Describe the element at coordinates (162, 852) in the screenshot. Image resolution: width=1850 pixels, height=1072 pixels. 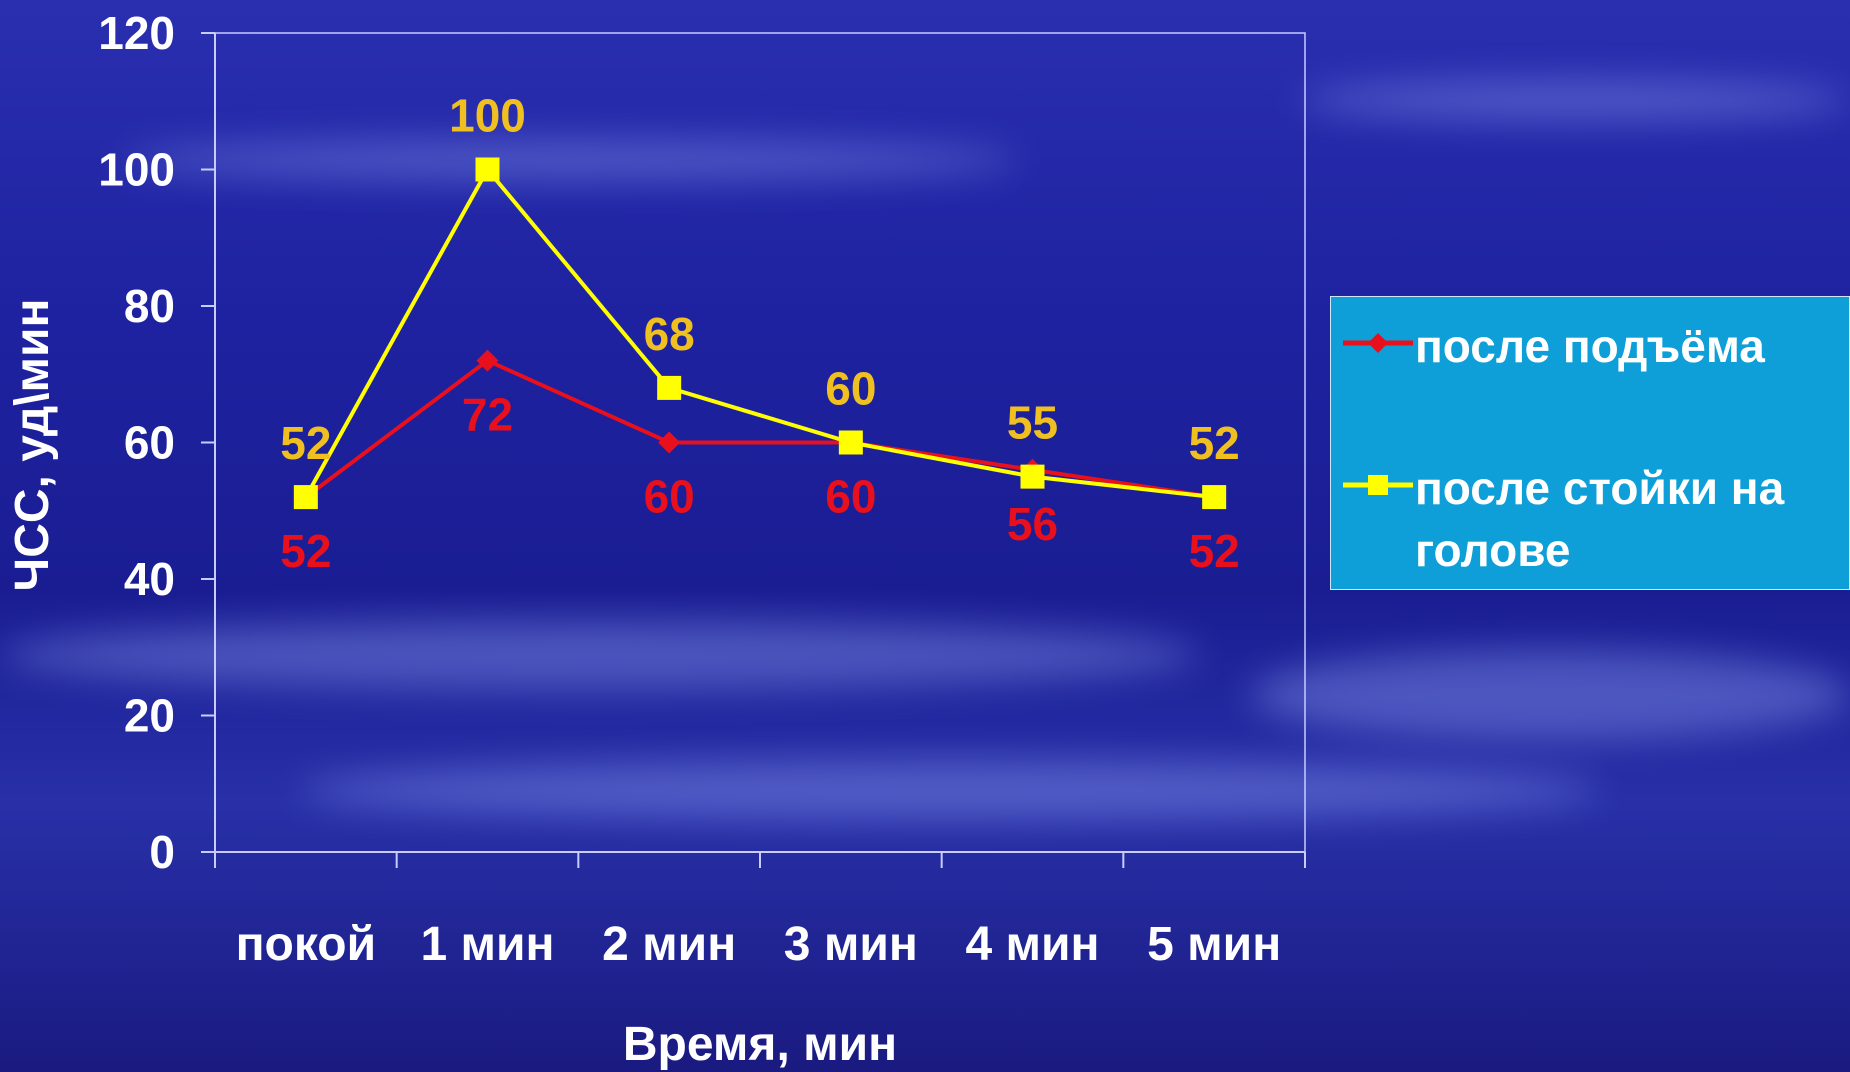
I see `y-tick-label: 0` at that location.